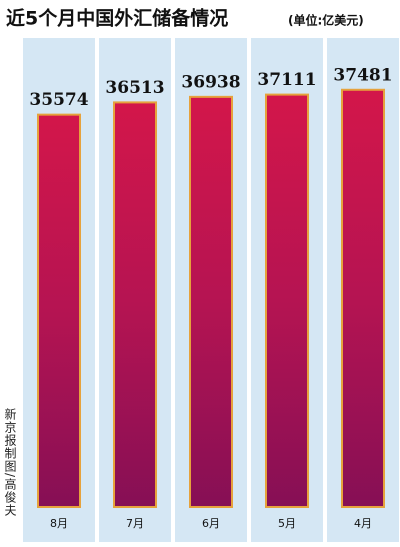 The image size is (400, 547). I want to click on x-tick-label: 5月, so click(287, 523).